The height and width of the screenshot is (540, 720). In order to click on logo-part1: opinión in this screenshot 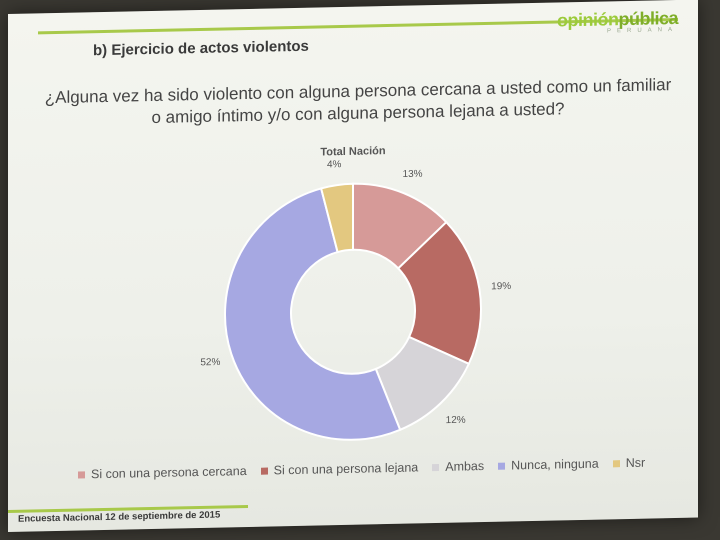, I will do `click(588, 20)`.